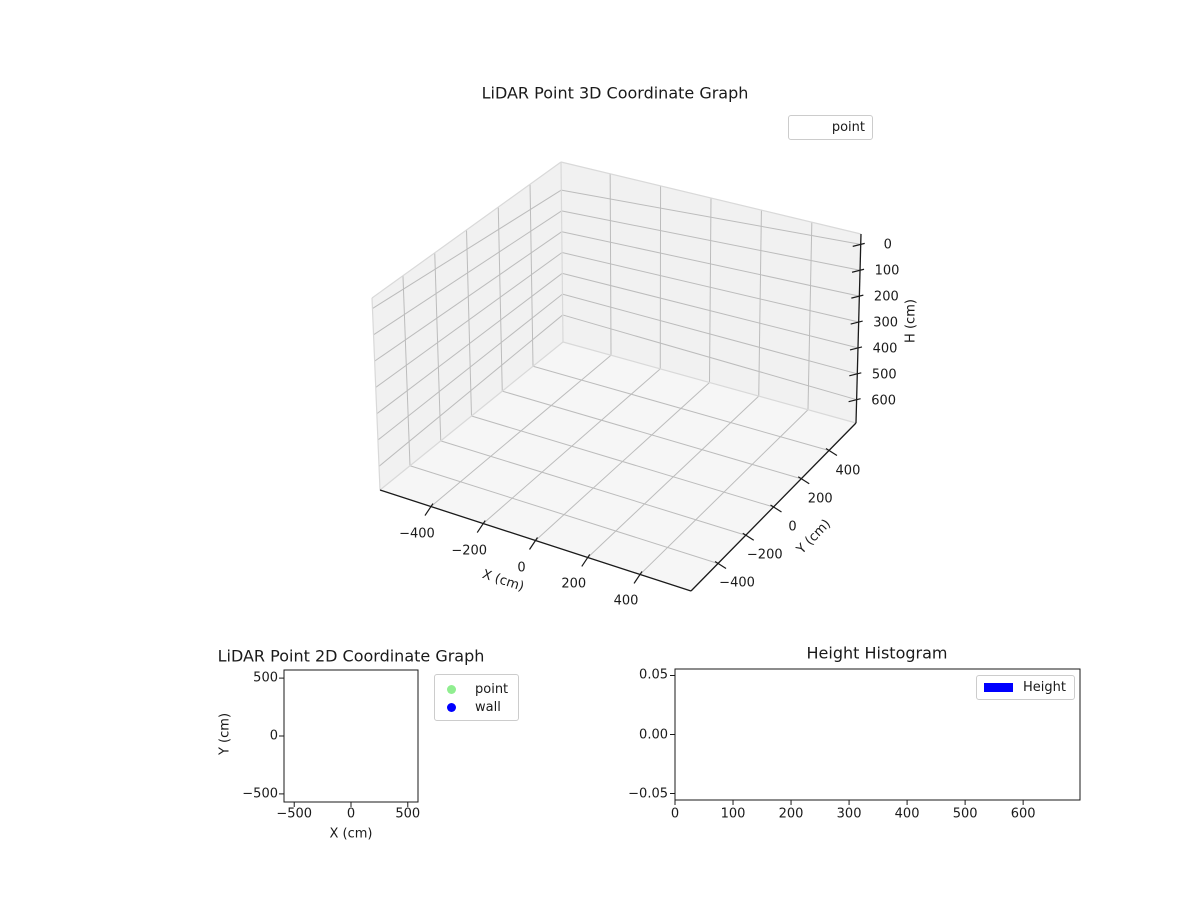 The image size is (1200, 900). What do you see at coordinates (858, 328) in the screenshot?
I see `h-axis-line-3d` at bounding box center [858, 328].